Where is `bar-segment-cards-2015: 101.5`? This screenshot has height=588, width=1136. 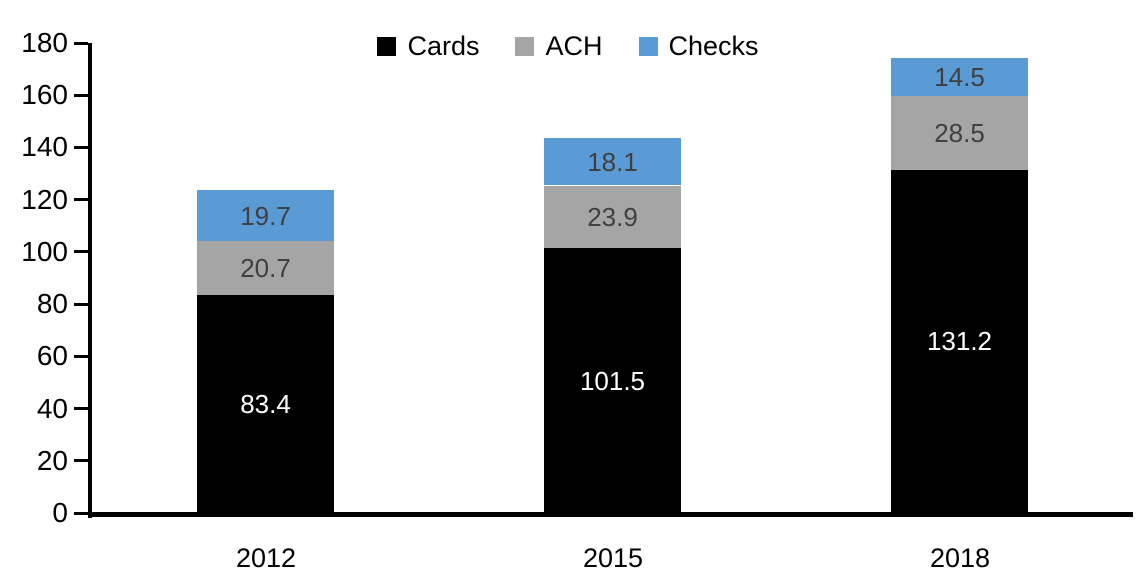 bar-segment-cards-2015: 101.5 is located at coordinates (612, 380).